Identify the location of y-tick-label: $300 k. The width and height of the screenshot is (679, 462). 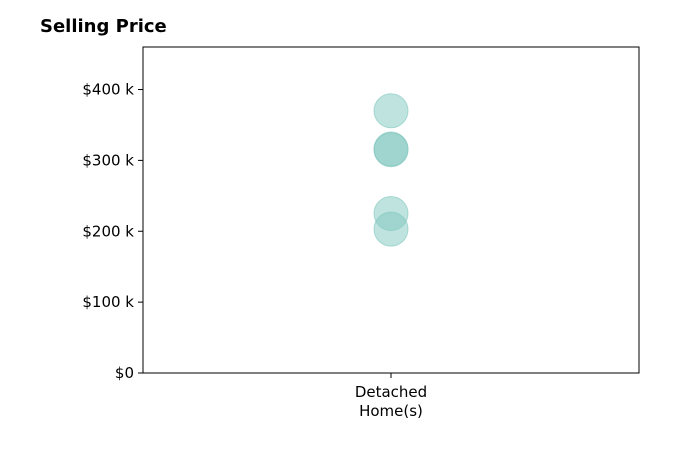
(108, 160).